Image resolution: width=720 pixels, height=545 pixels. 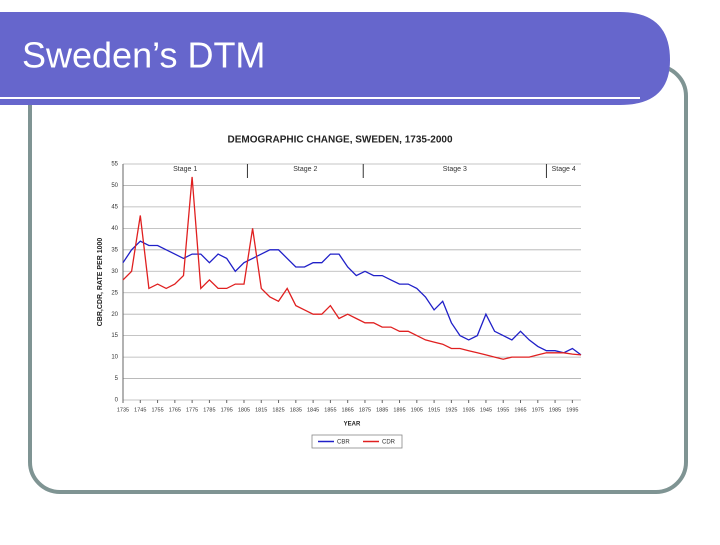 What do you see at coordinates (469, 410) in the screenshot?
I see `x-tick-label: 1935` at bounding box center [469, 410].